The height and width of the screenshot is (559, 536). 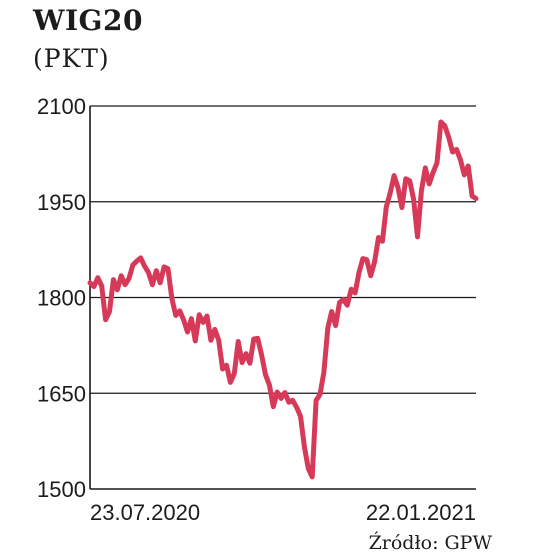 What do you see at coordinates (88, 20) in the screenshot?
I see `chart-title: WIG20` at bounding box center [88, 20].